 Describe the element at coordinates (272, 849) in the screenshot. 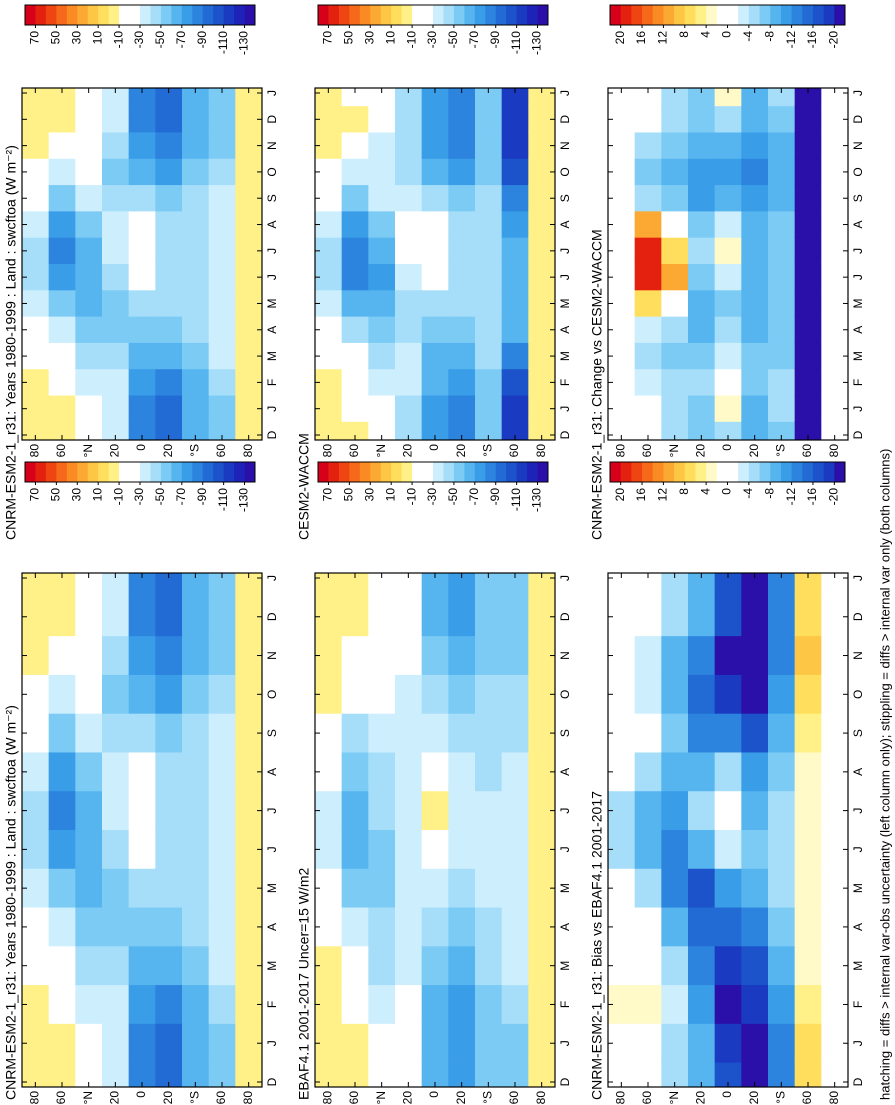

I see `x-tick-label: J` at that location.